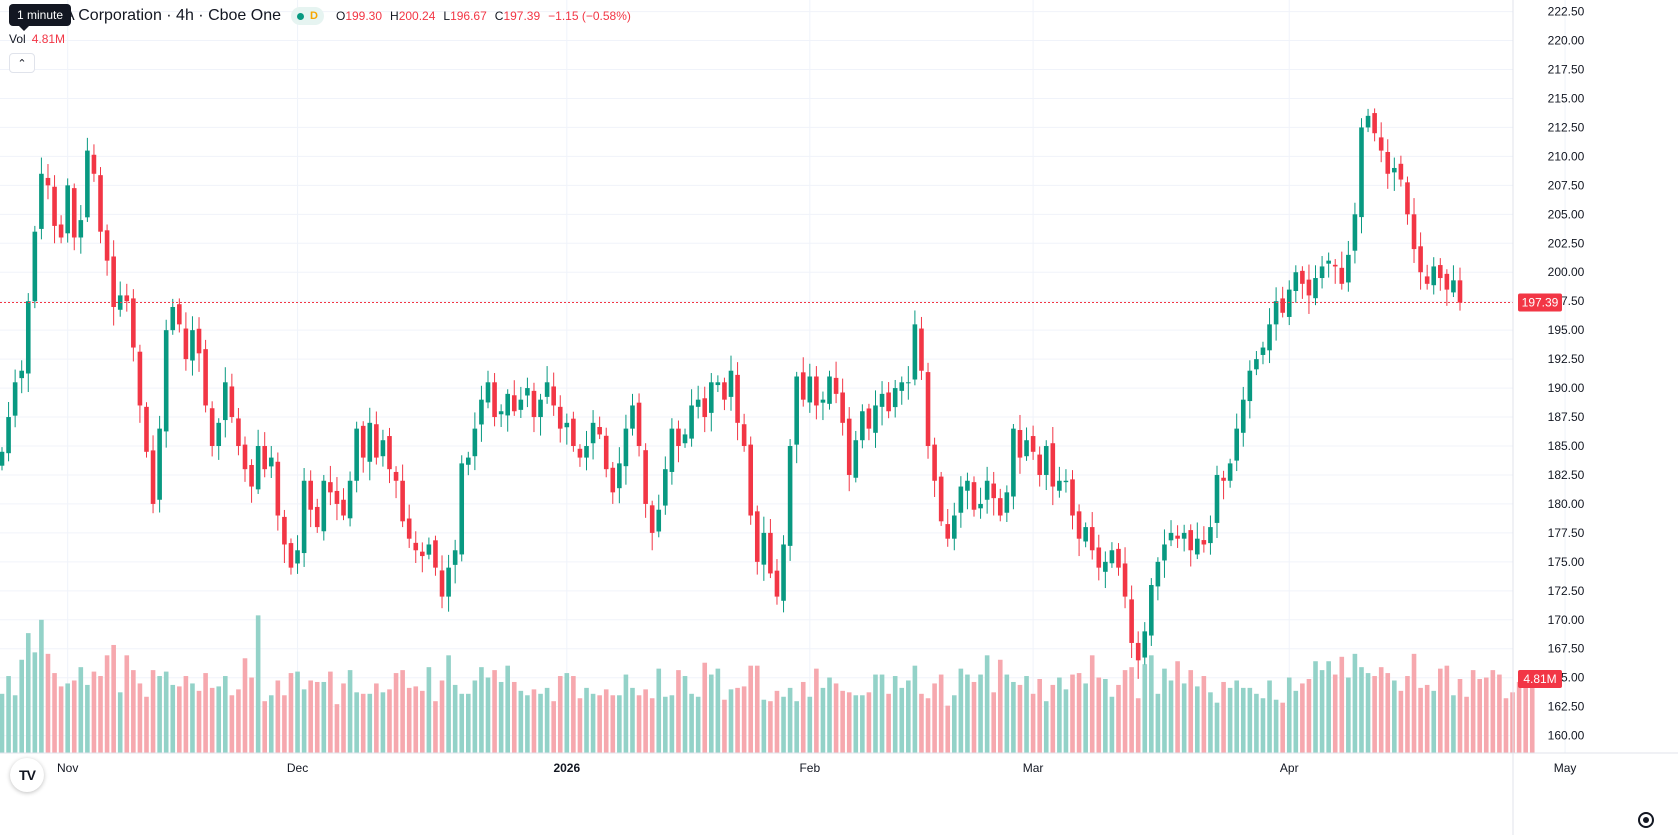 This screenshot has height=835, width=1678. I want to click on market-status-pill: D, so click(307, 16).